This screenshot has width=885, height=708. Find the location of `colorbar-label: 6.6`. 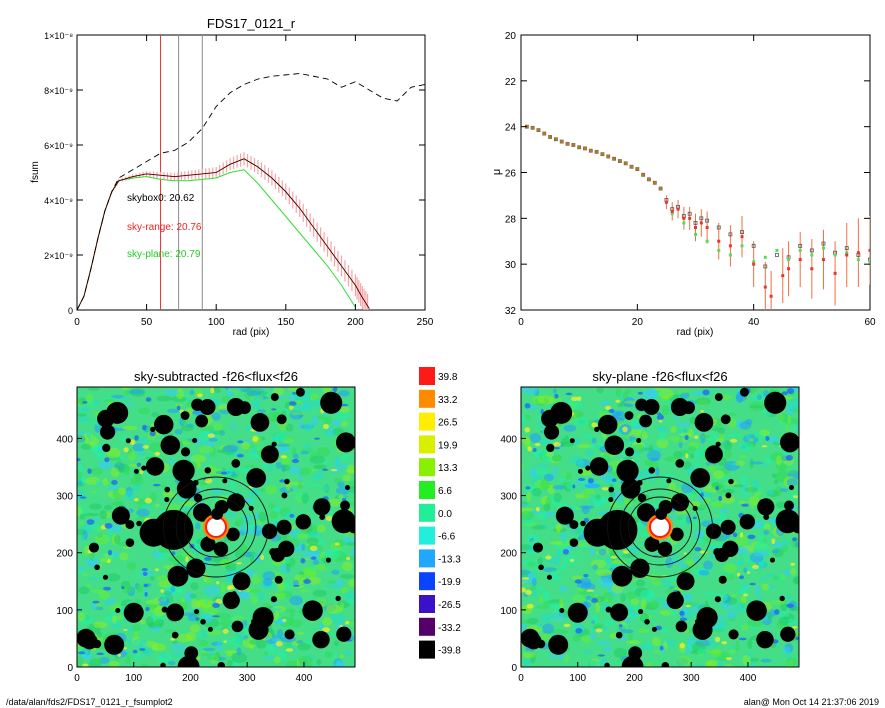

colorbar-label: 6.6 is located at coordinates (445, 491).